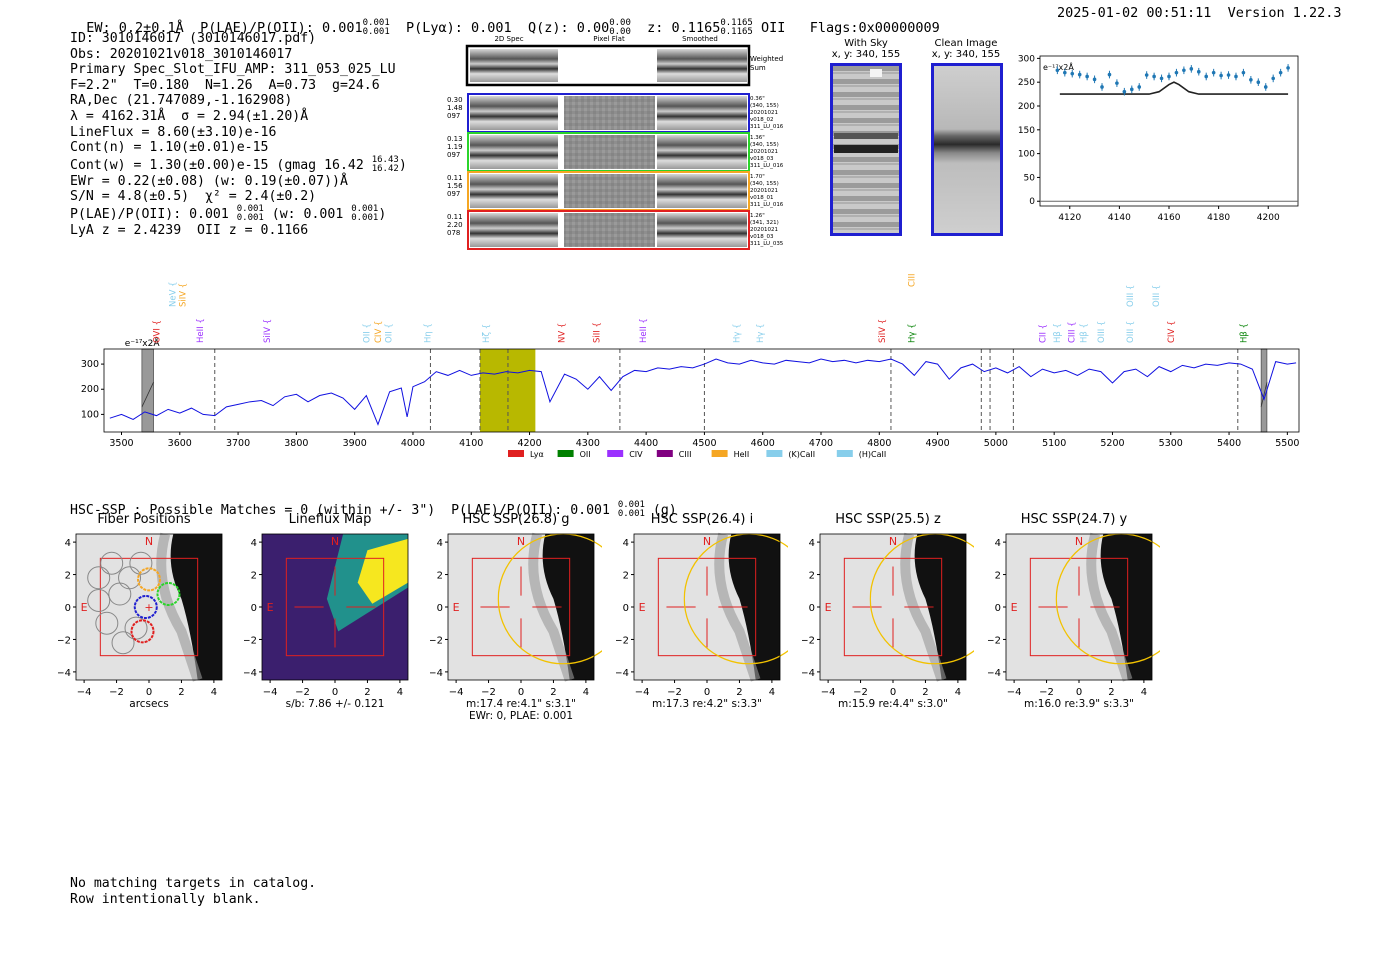 Image resolution: width=1400 pixels, height=953 pixels. What do you see at coordinates (702, 519) in the screenshot?
I see `hsc-panel-title: HSC SSP(26.4) i` at bounding box center [702, 519].